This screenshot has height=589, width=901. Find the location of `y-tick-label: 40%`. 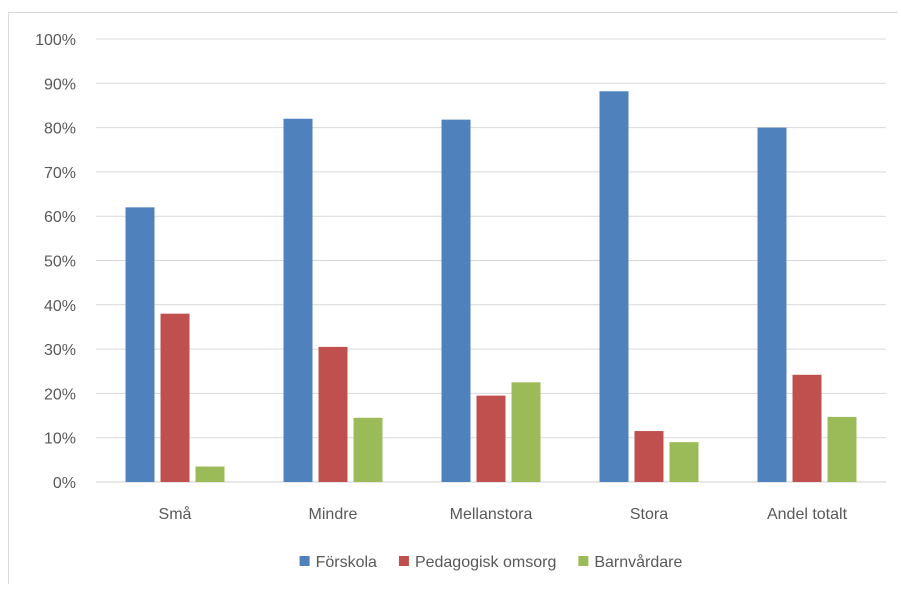

y-tick-label: 40% is located at coordinates (60, 306).